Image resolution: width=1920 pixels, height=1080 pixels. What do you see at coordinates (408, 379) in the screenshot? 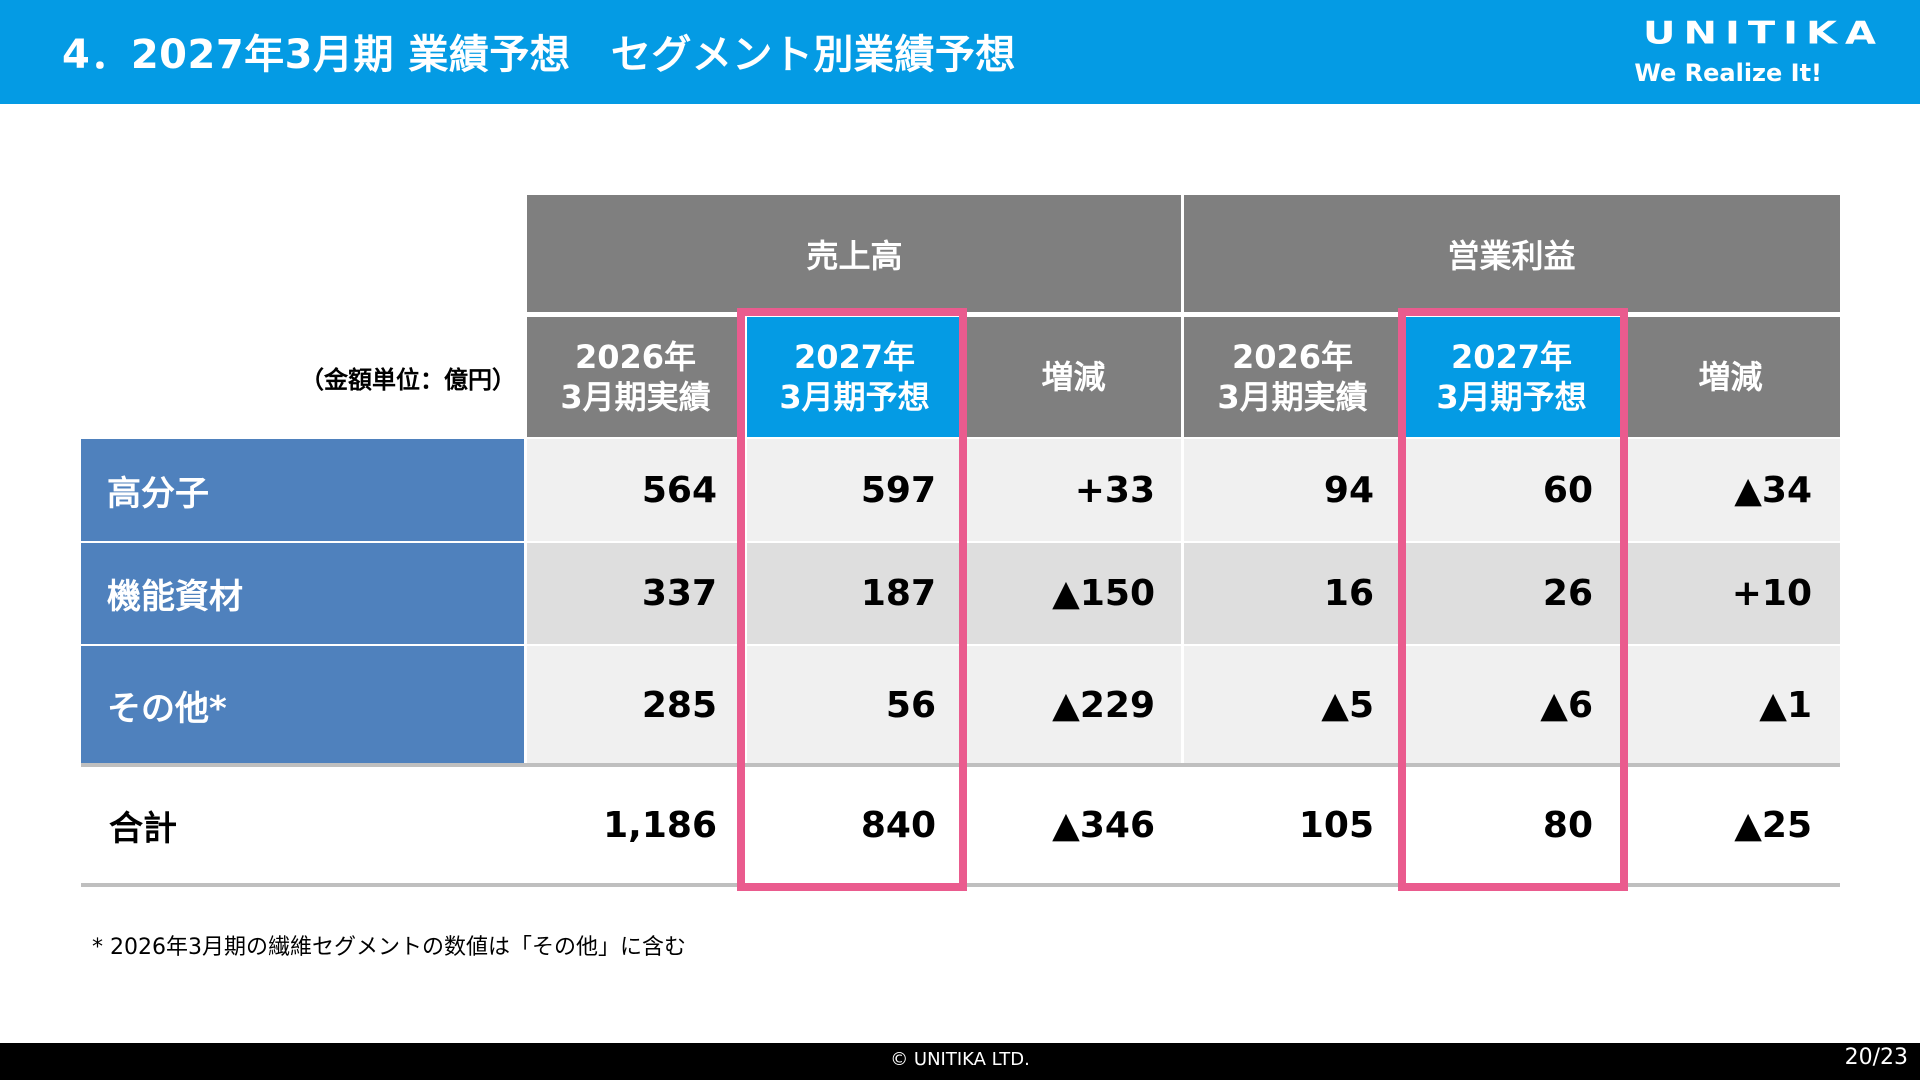
I see `unit-label: （金額単位：億円）` at bounding box center [408, 379].